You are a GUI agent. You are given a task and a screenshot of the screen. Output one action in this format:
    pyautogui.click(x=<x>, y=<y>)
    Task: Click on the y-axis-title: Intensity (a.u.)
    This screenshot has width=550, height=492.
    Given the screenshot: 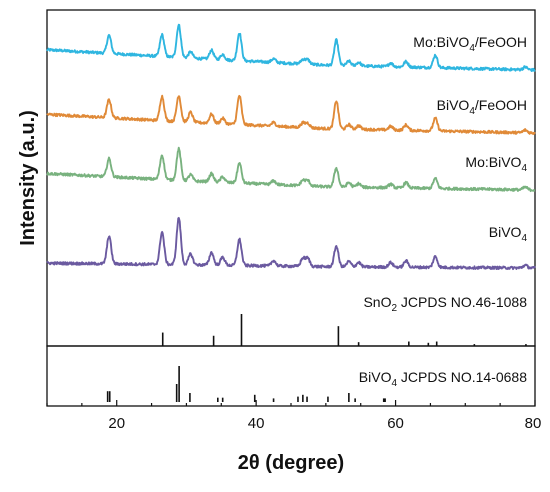 What is the action you would take?
    pyautogui.click(x=28, y=178)
    